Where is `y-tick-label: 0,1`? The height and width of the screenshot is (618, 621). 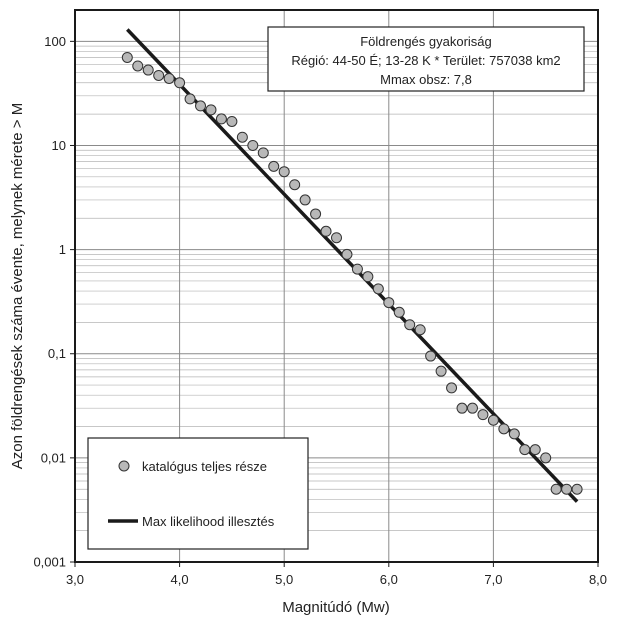
y-tick-label: 0,1 is located at coordinates (57, 353).